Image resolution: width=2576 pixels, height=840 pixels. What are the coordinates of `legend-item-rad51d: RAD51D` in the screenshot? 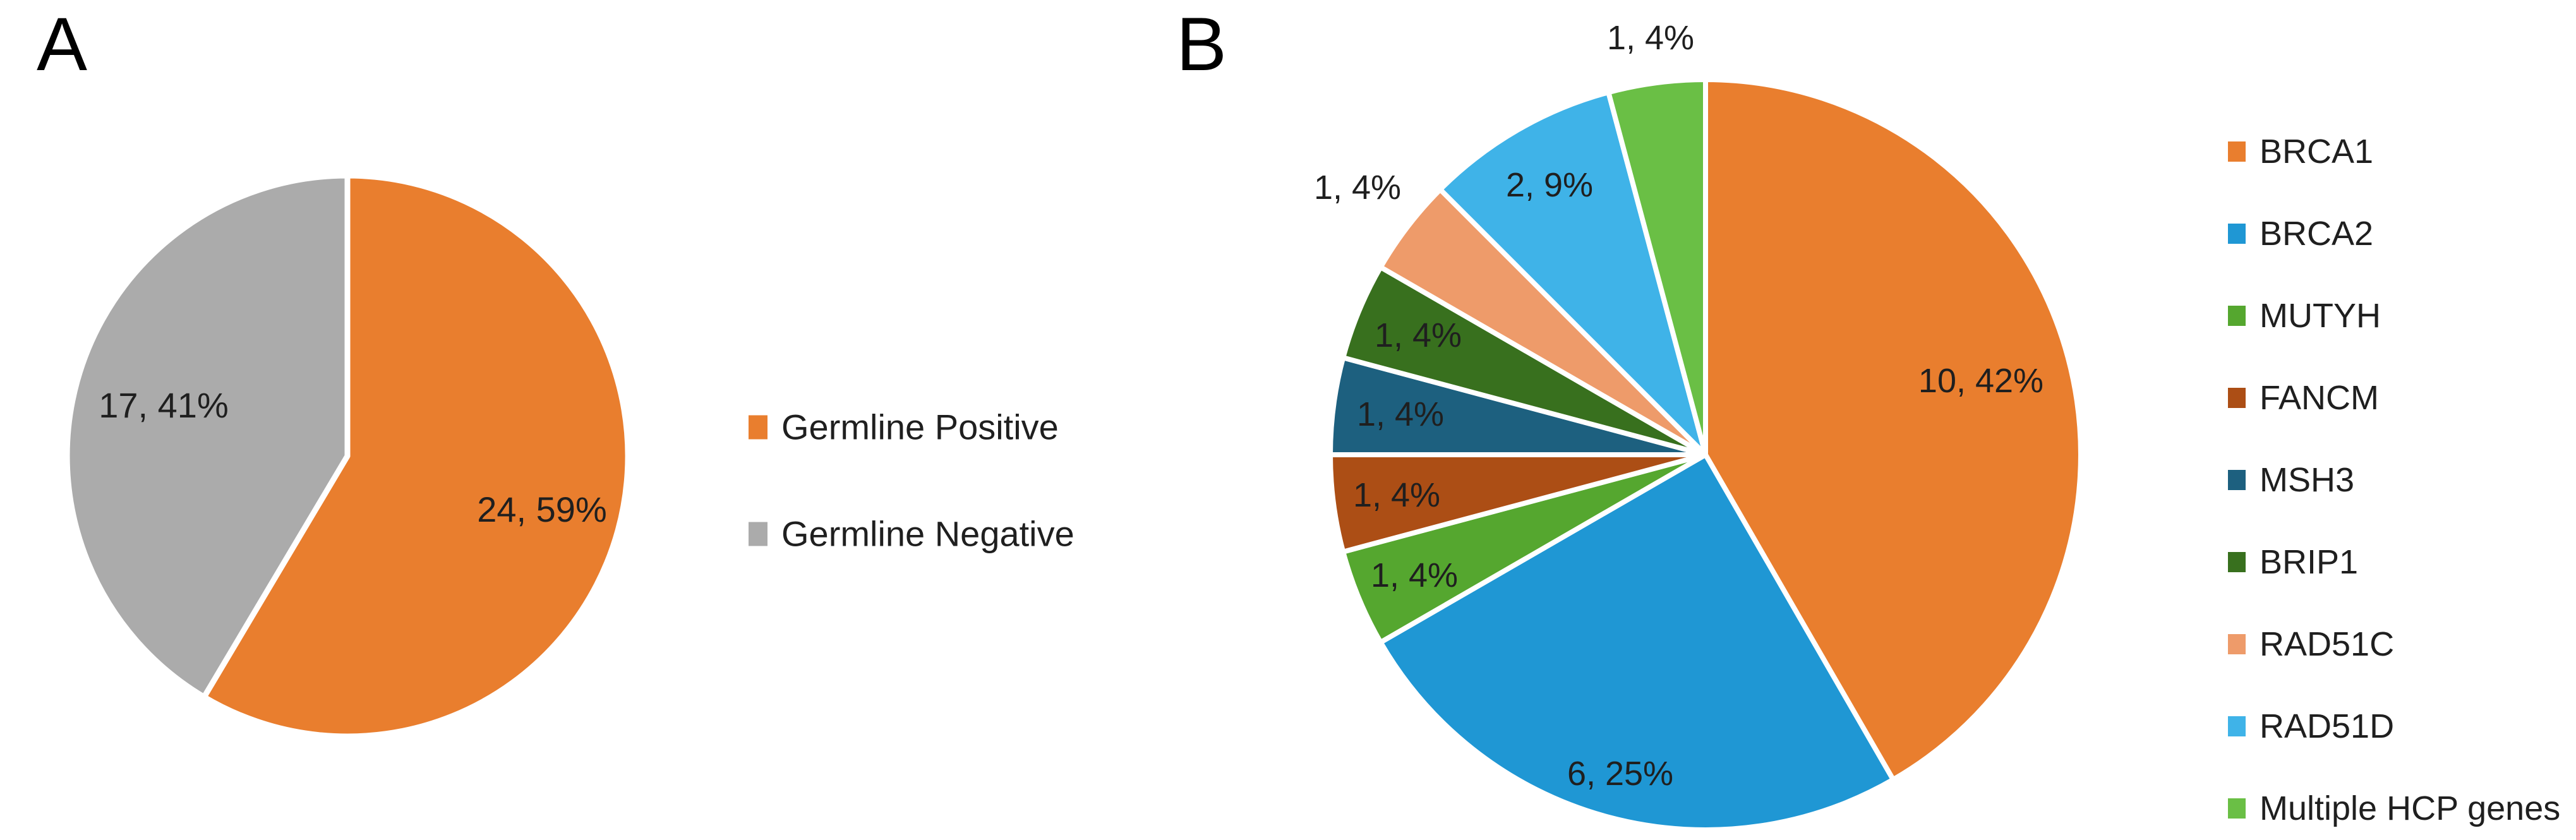 It's located at (2311, 726).